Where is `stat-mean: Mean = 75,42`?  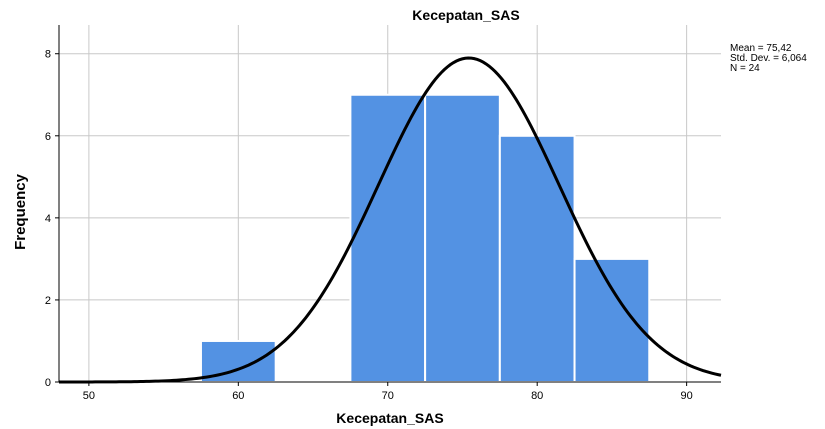 stat-mean: Mean = 75,42 is located at coordinates (761, 48).